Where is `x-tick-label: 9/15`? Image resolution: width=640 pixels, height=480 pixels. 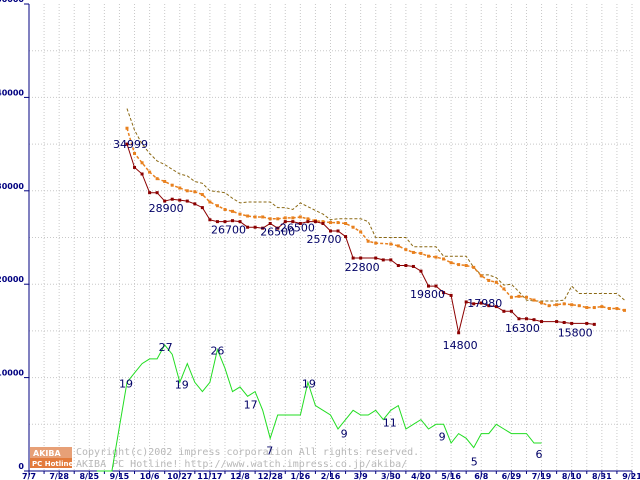
x-tick-label: 9/15 is located at coordinates (120, 476).